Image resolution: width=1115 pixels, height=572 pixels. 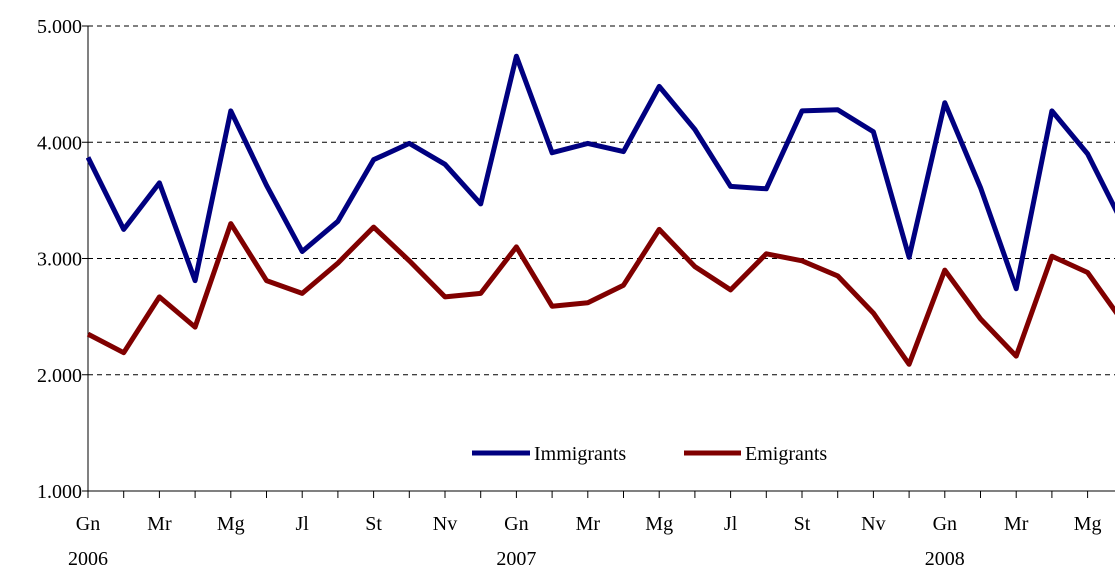 I want to click on x-year-label: 2008, so click(x=945, y=559).